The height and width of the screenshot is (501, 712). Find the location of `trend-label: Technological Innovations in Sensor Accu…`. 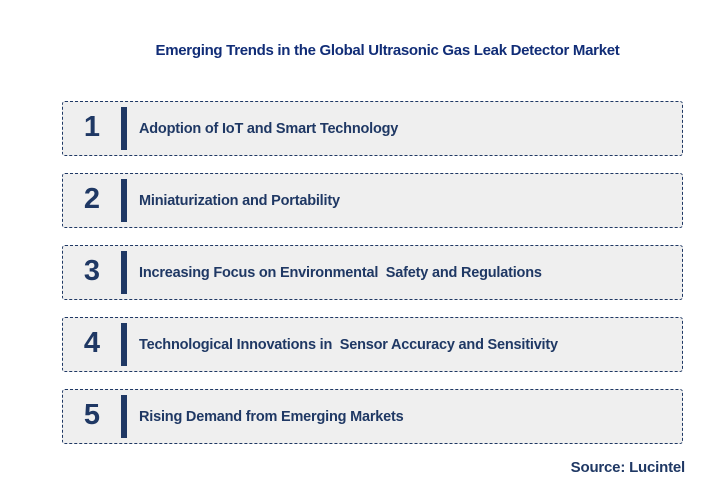

trend-label: Technological Innovations in Sensor Accu… is located at coordinates (348, 344).